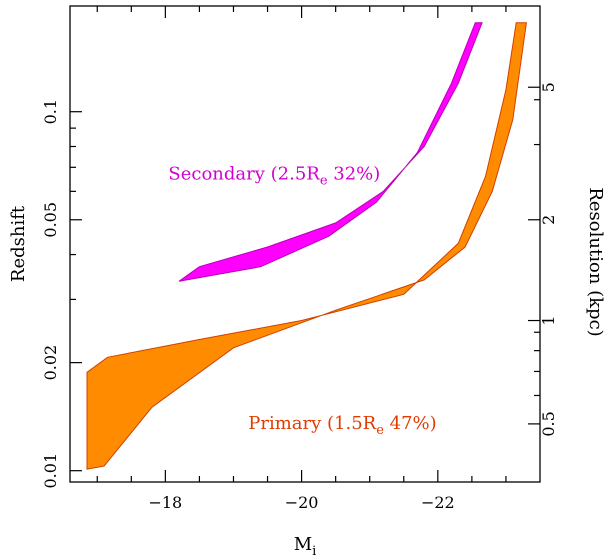  What do you see at coordinates (302, 502) in the screenshot?
I see `x-tick-label: −20` at bounding box center [302, 502].